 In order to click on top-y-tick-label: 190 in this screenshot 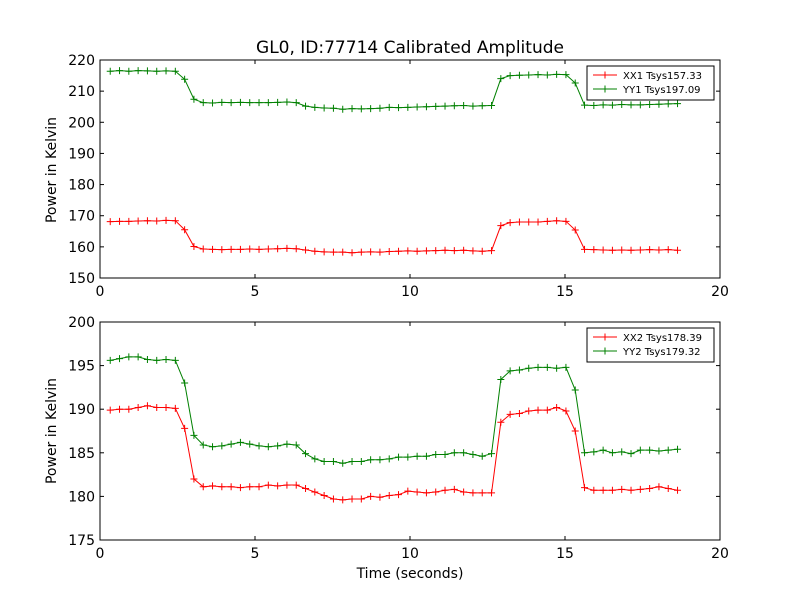, I will do `click(81, 154)`.